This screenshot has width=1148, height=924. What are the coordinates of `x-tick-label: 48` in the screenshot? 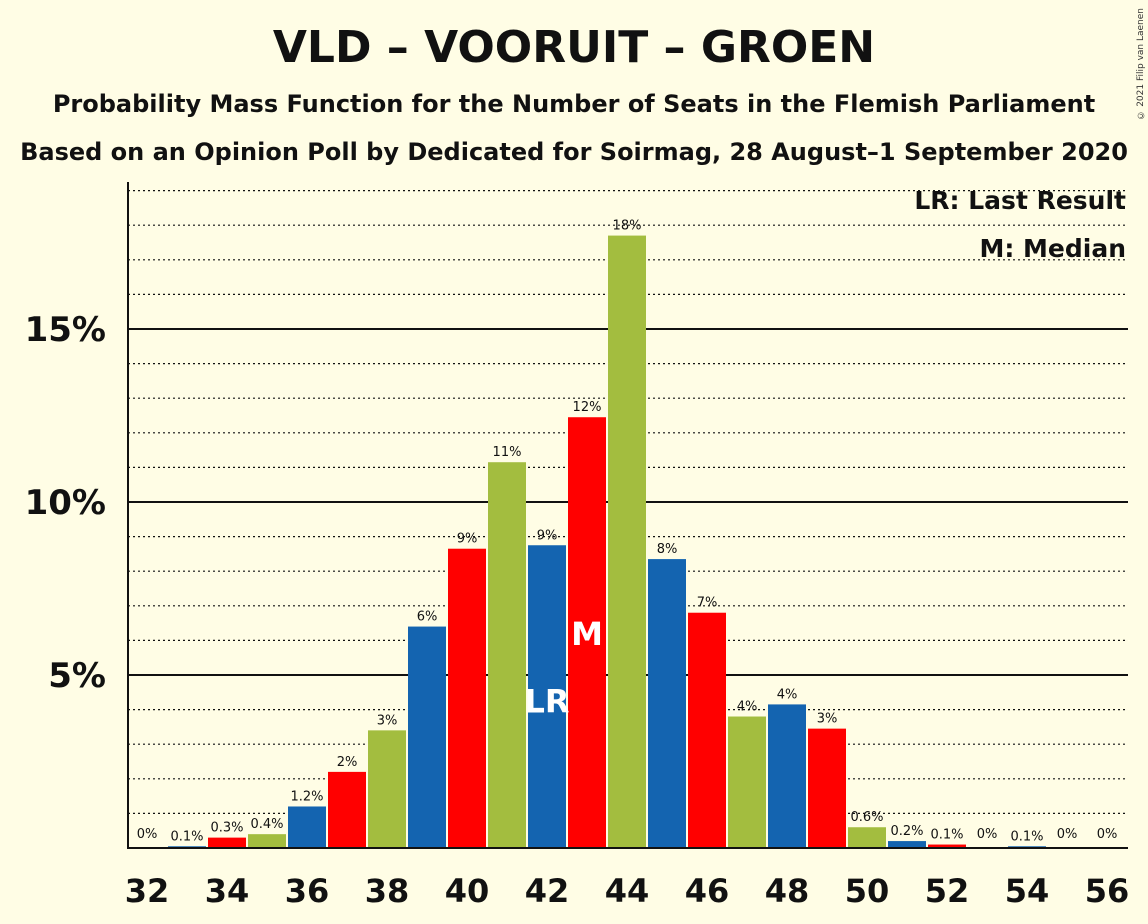 It's located at (787, 891).